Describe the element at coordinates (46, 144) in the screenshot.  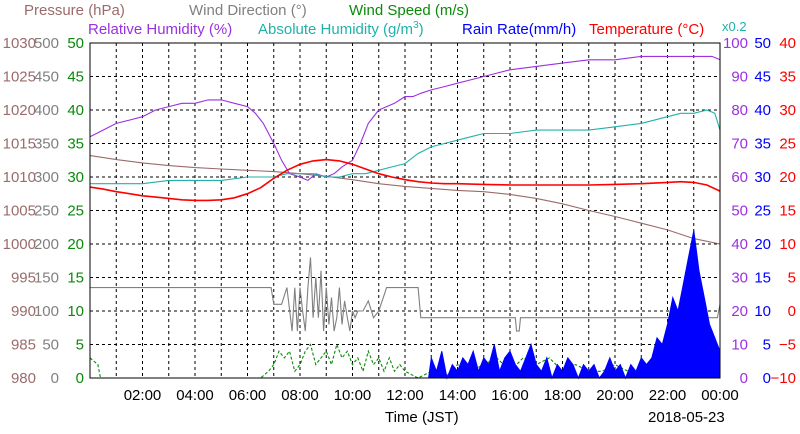
I see `tick-wind-direction: 350` at that location.